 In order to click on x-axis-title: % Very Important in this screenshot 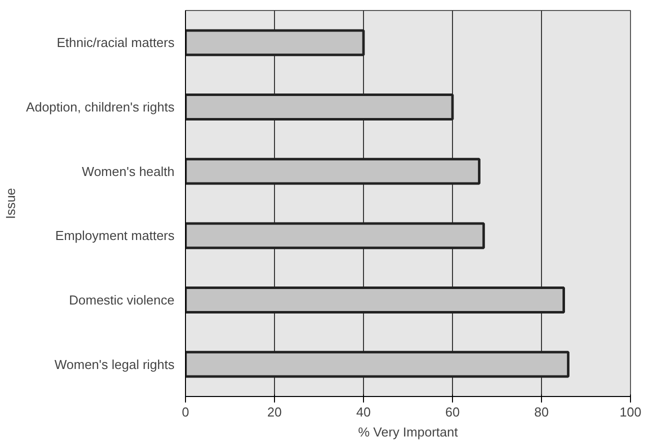, I will do `click(408, 432)`.